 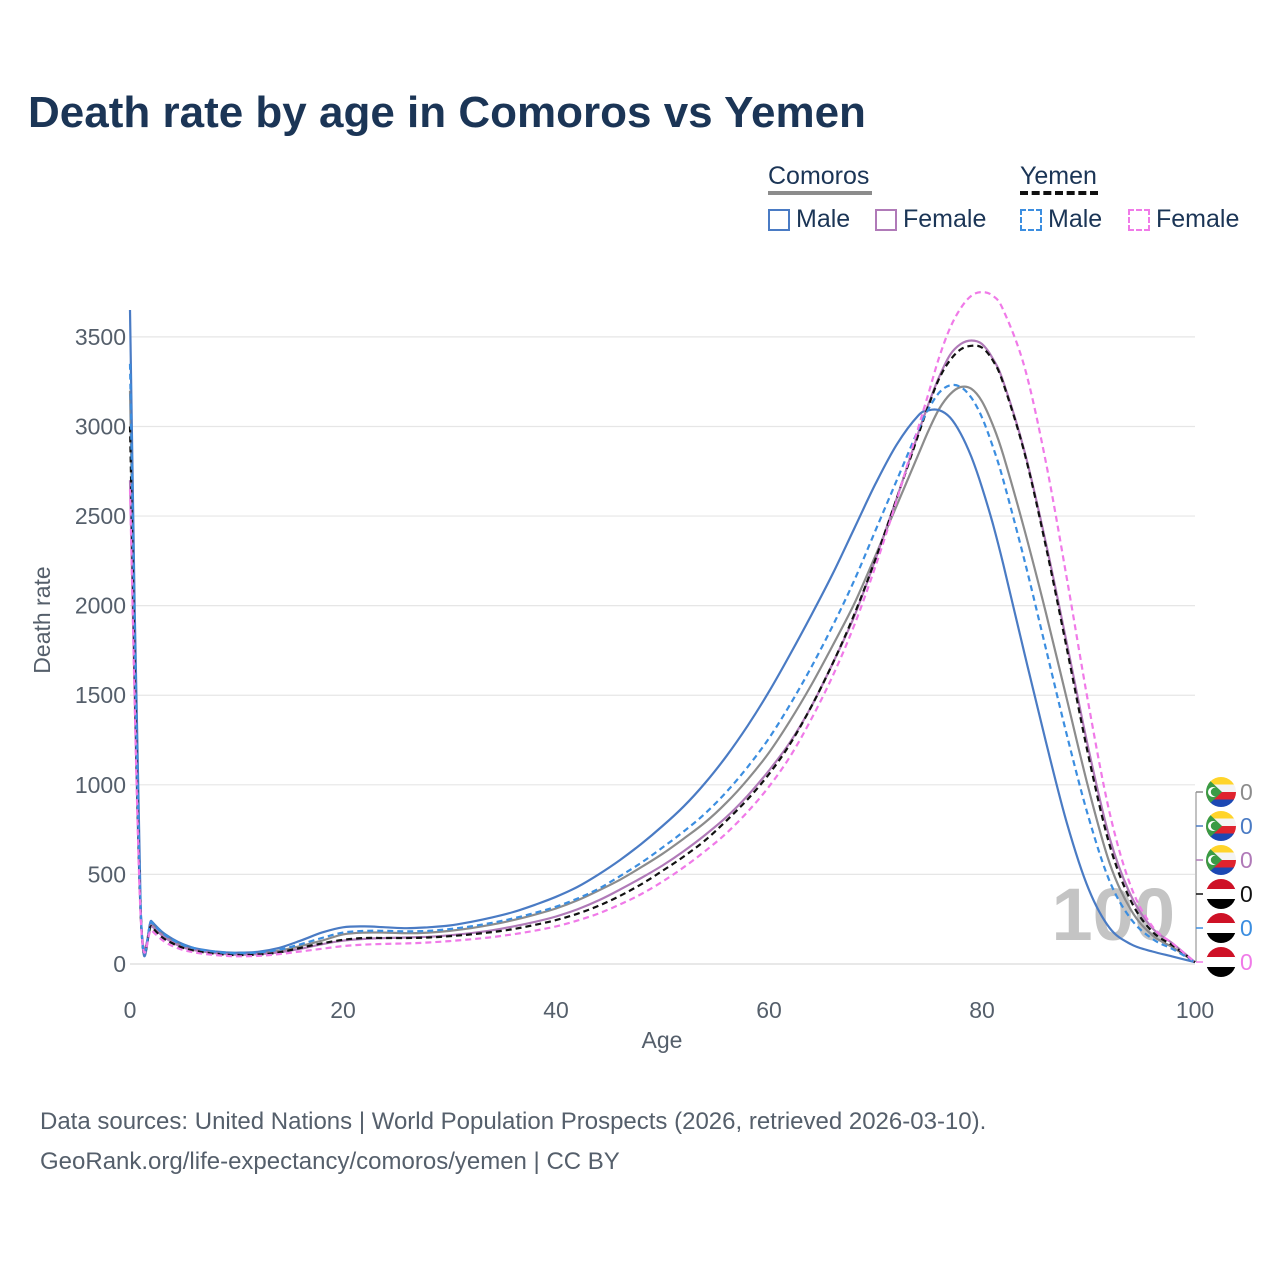 I want to click on legend-item-yemen-female: Female, so click(x=1183, y=219).